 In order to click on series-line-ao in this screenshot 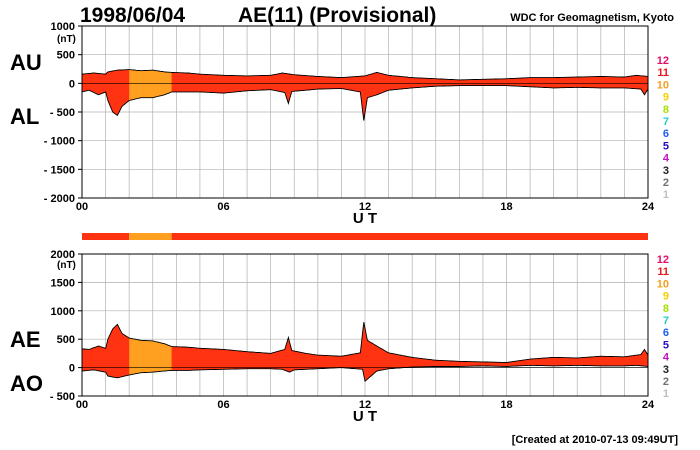, I will do `click(365, 373)`.